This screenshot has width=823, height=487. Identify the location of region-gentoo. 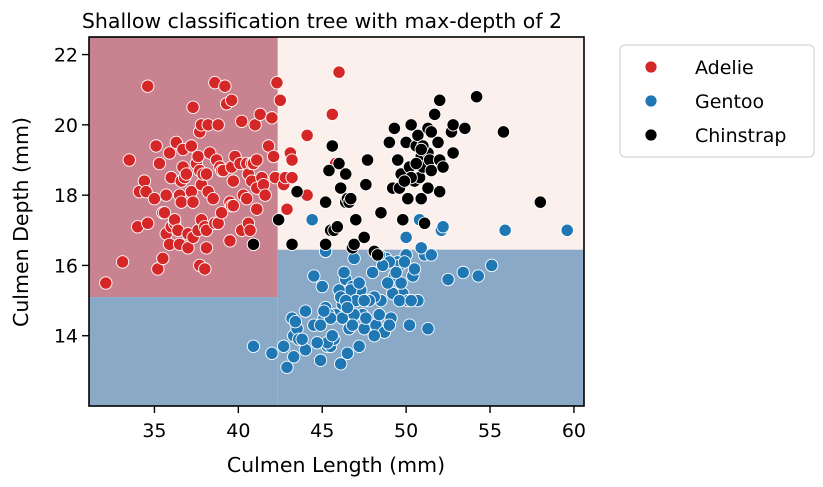
(183, 351).